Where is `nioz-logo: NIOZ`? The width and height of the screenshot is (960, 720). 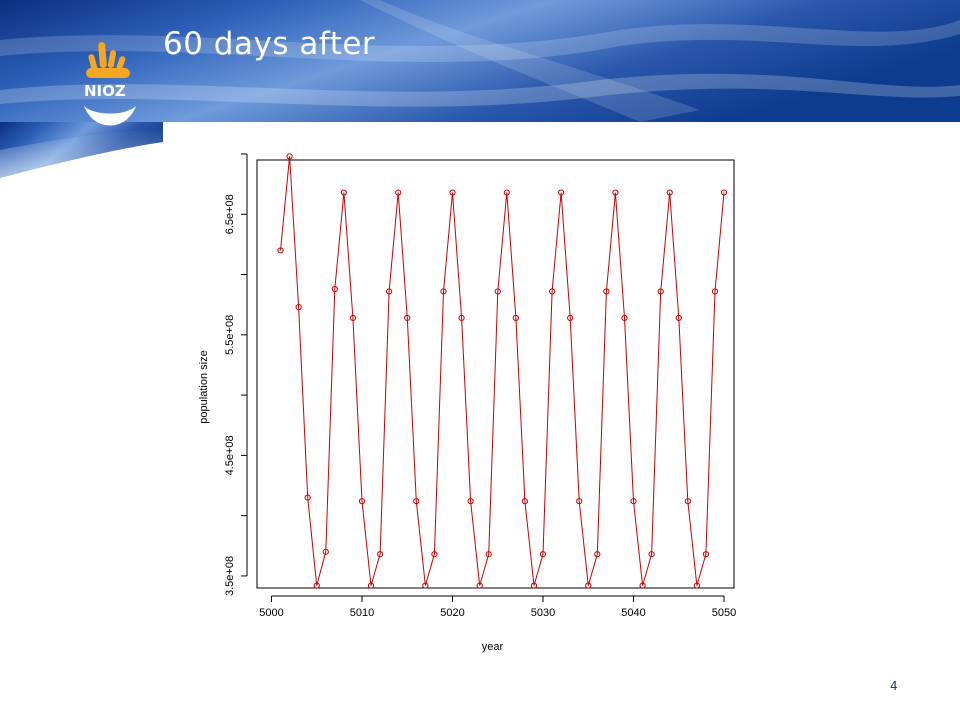
nioz-logo: NIOZ is located at coordinates (110, 83).